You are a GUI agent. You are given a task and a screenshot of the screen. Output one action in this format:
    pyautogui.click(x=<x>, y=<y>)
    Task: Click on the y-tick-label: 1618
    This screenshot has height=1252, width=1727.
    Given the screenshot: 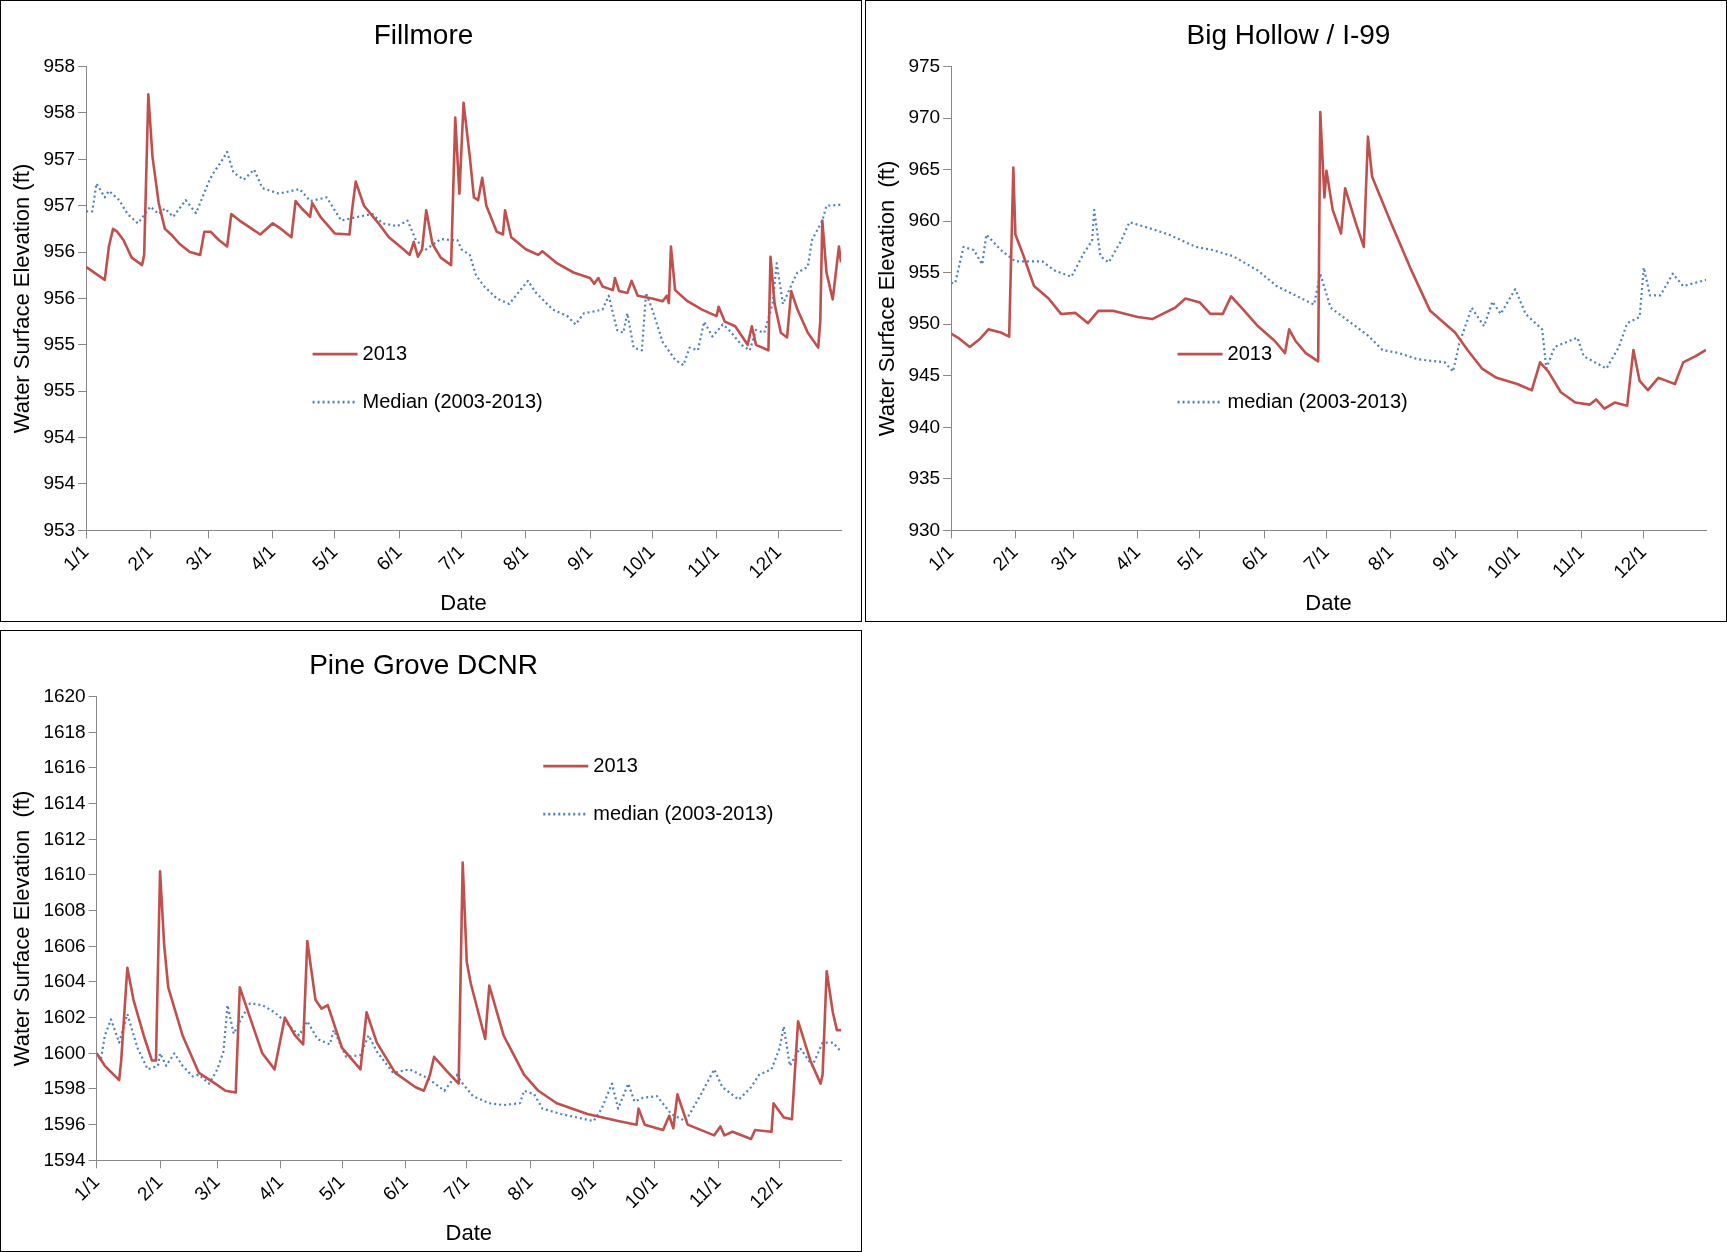 What is the action you would take?
    pyautogui.click(x=64, y=731)
    